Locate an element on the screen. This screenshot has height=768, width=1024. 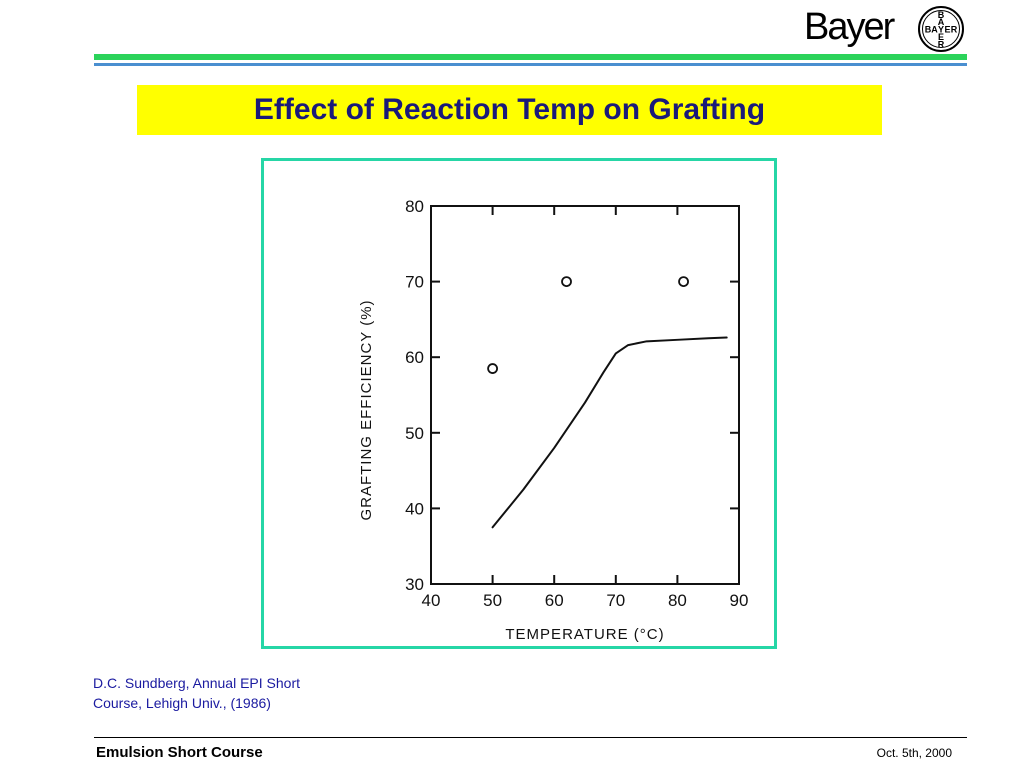
logo-letter-a: A is located at coordinates (941, 22).